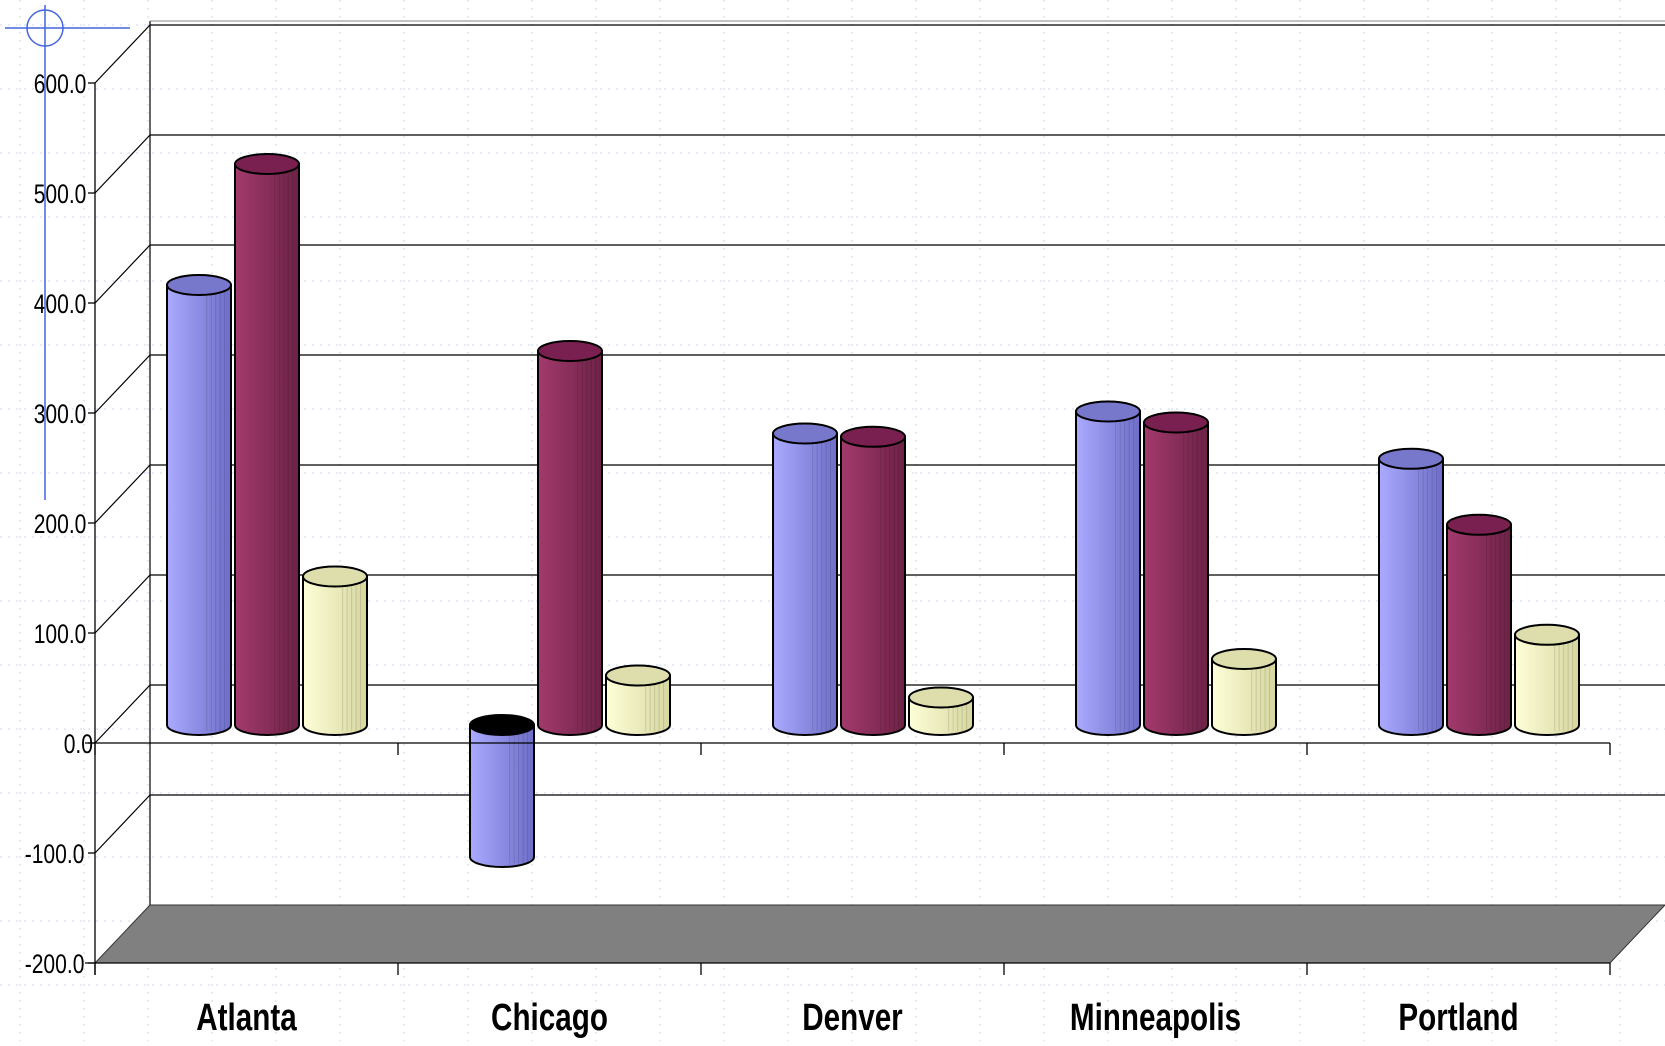 The height and width of the screenshot is (1046, 1665). I want to click on selection-guide, so click(67, 252).